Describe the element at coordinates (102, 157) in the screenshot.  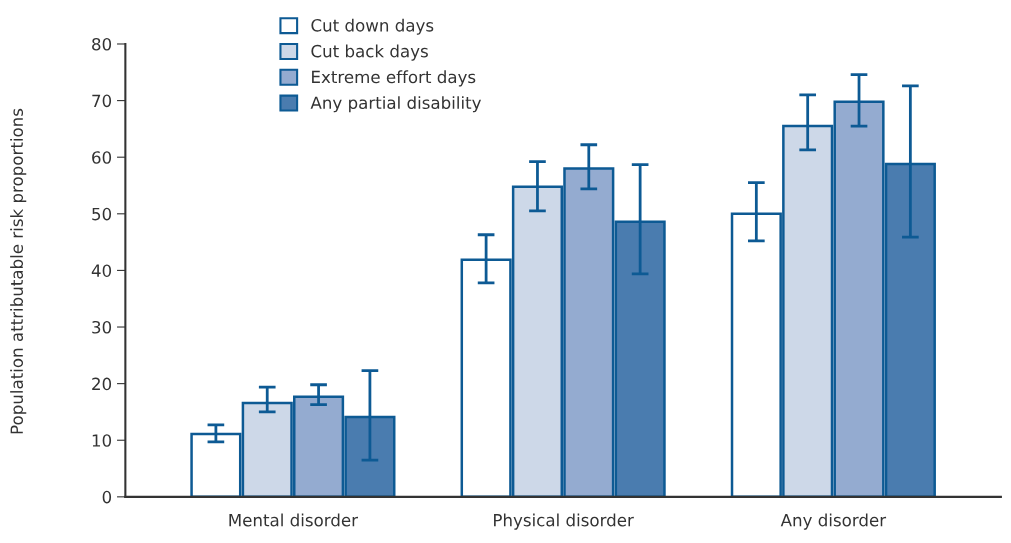
I see `y-tick-label: 60` at that location.